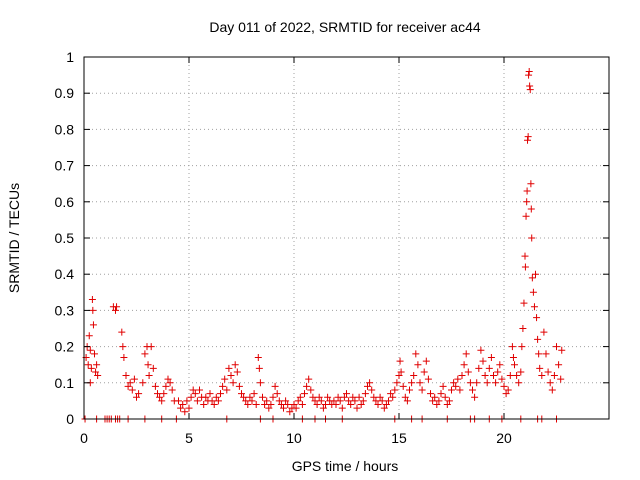  I want to click on x-tick-label: 5, so click(189, 438).